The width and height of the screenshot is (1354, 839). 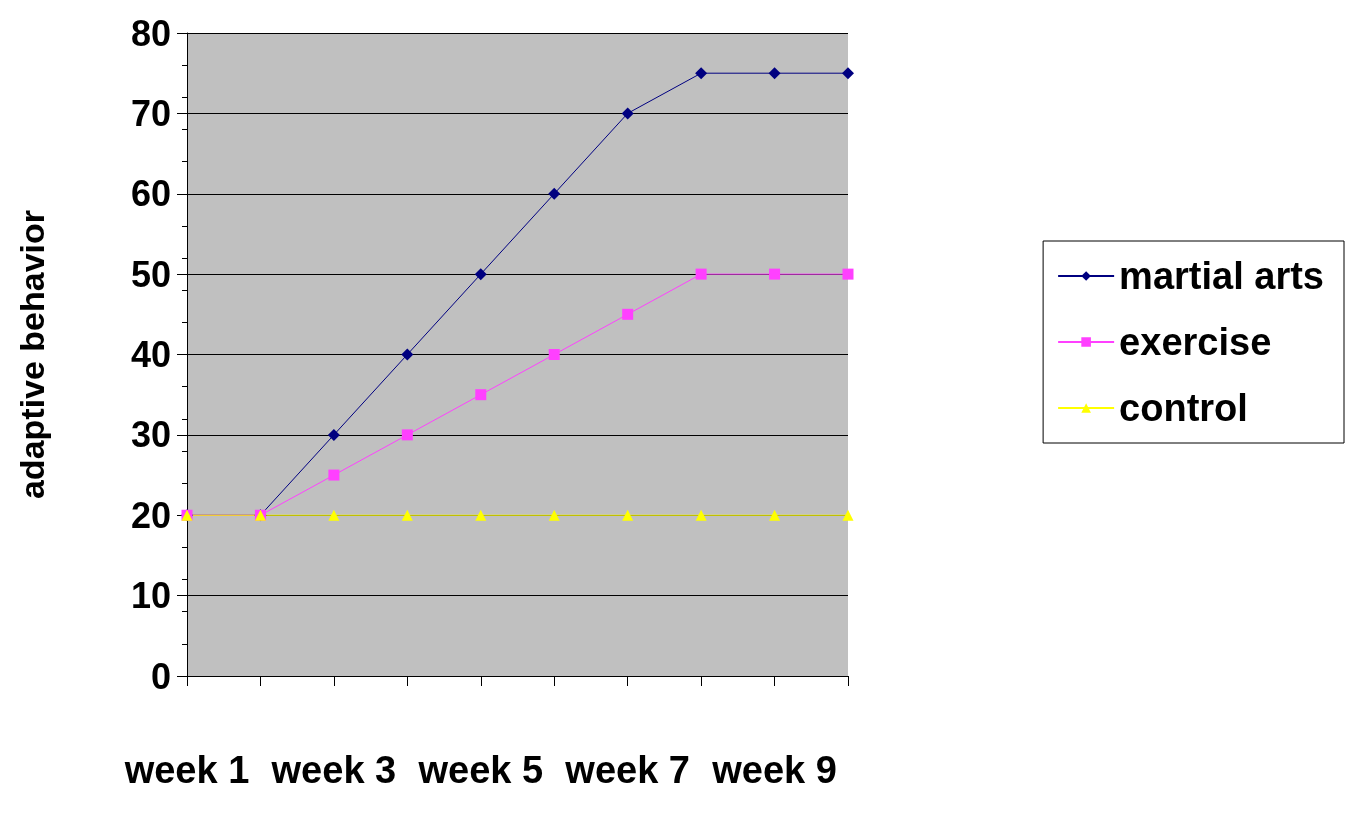 I want to click on y-tick-label: 10, so click(x=150, y=596).